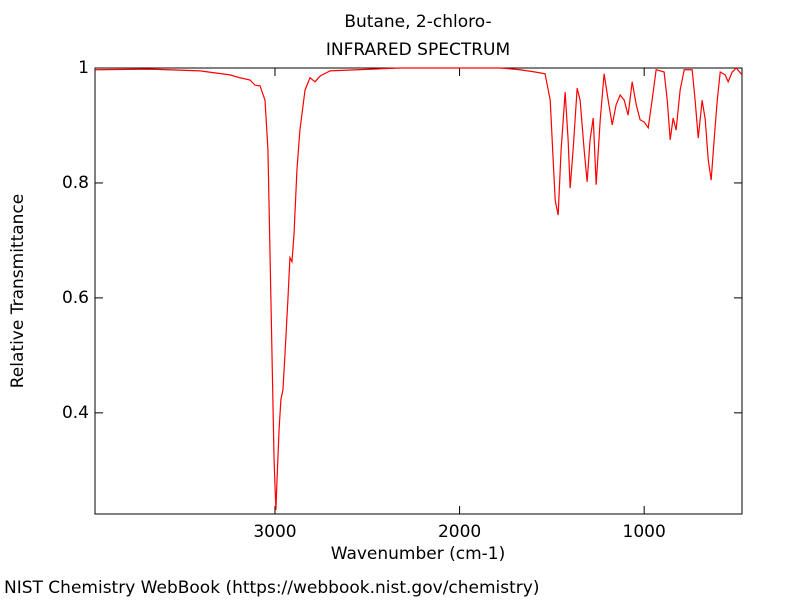 The width and height of the screenshot is (800, 604). I want to click on y-axis-label: Relative Transmittance, so click(18, 291).